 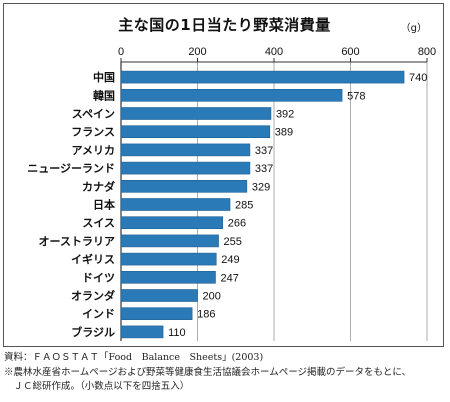 What do you see at coordinates (230, 260) in the screenshot?
I see `value-label: 249` at bounding box center [230, 260].